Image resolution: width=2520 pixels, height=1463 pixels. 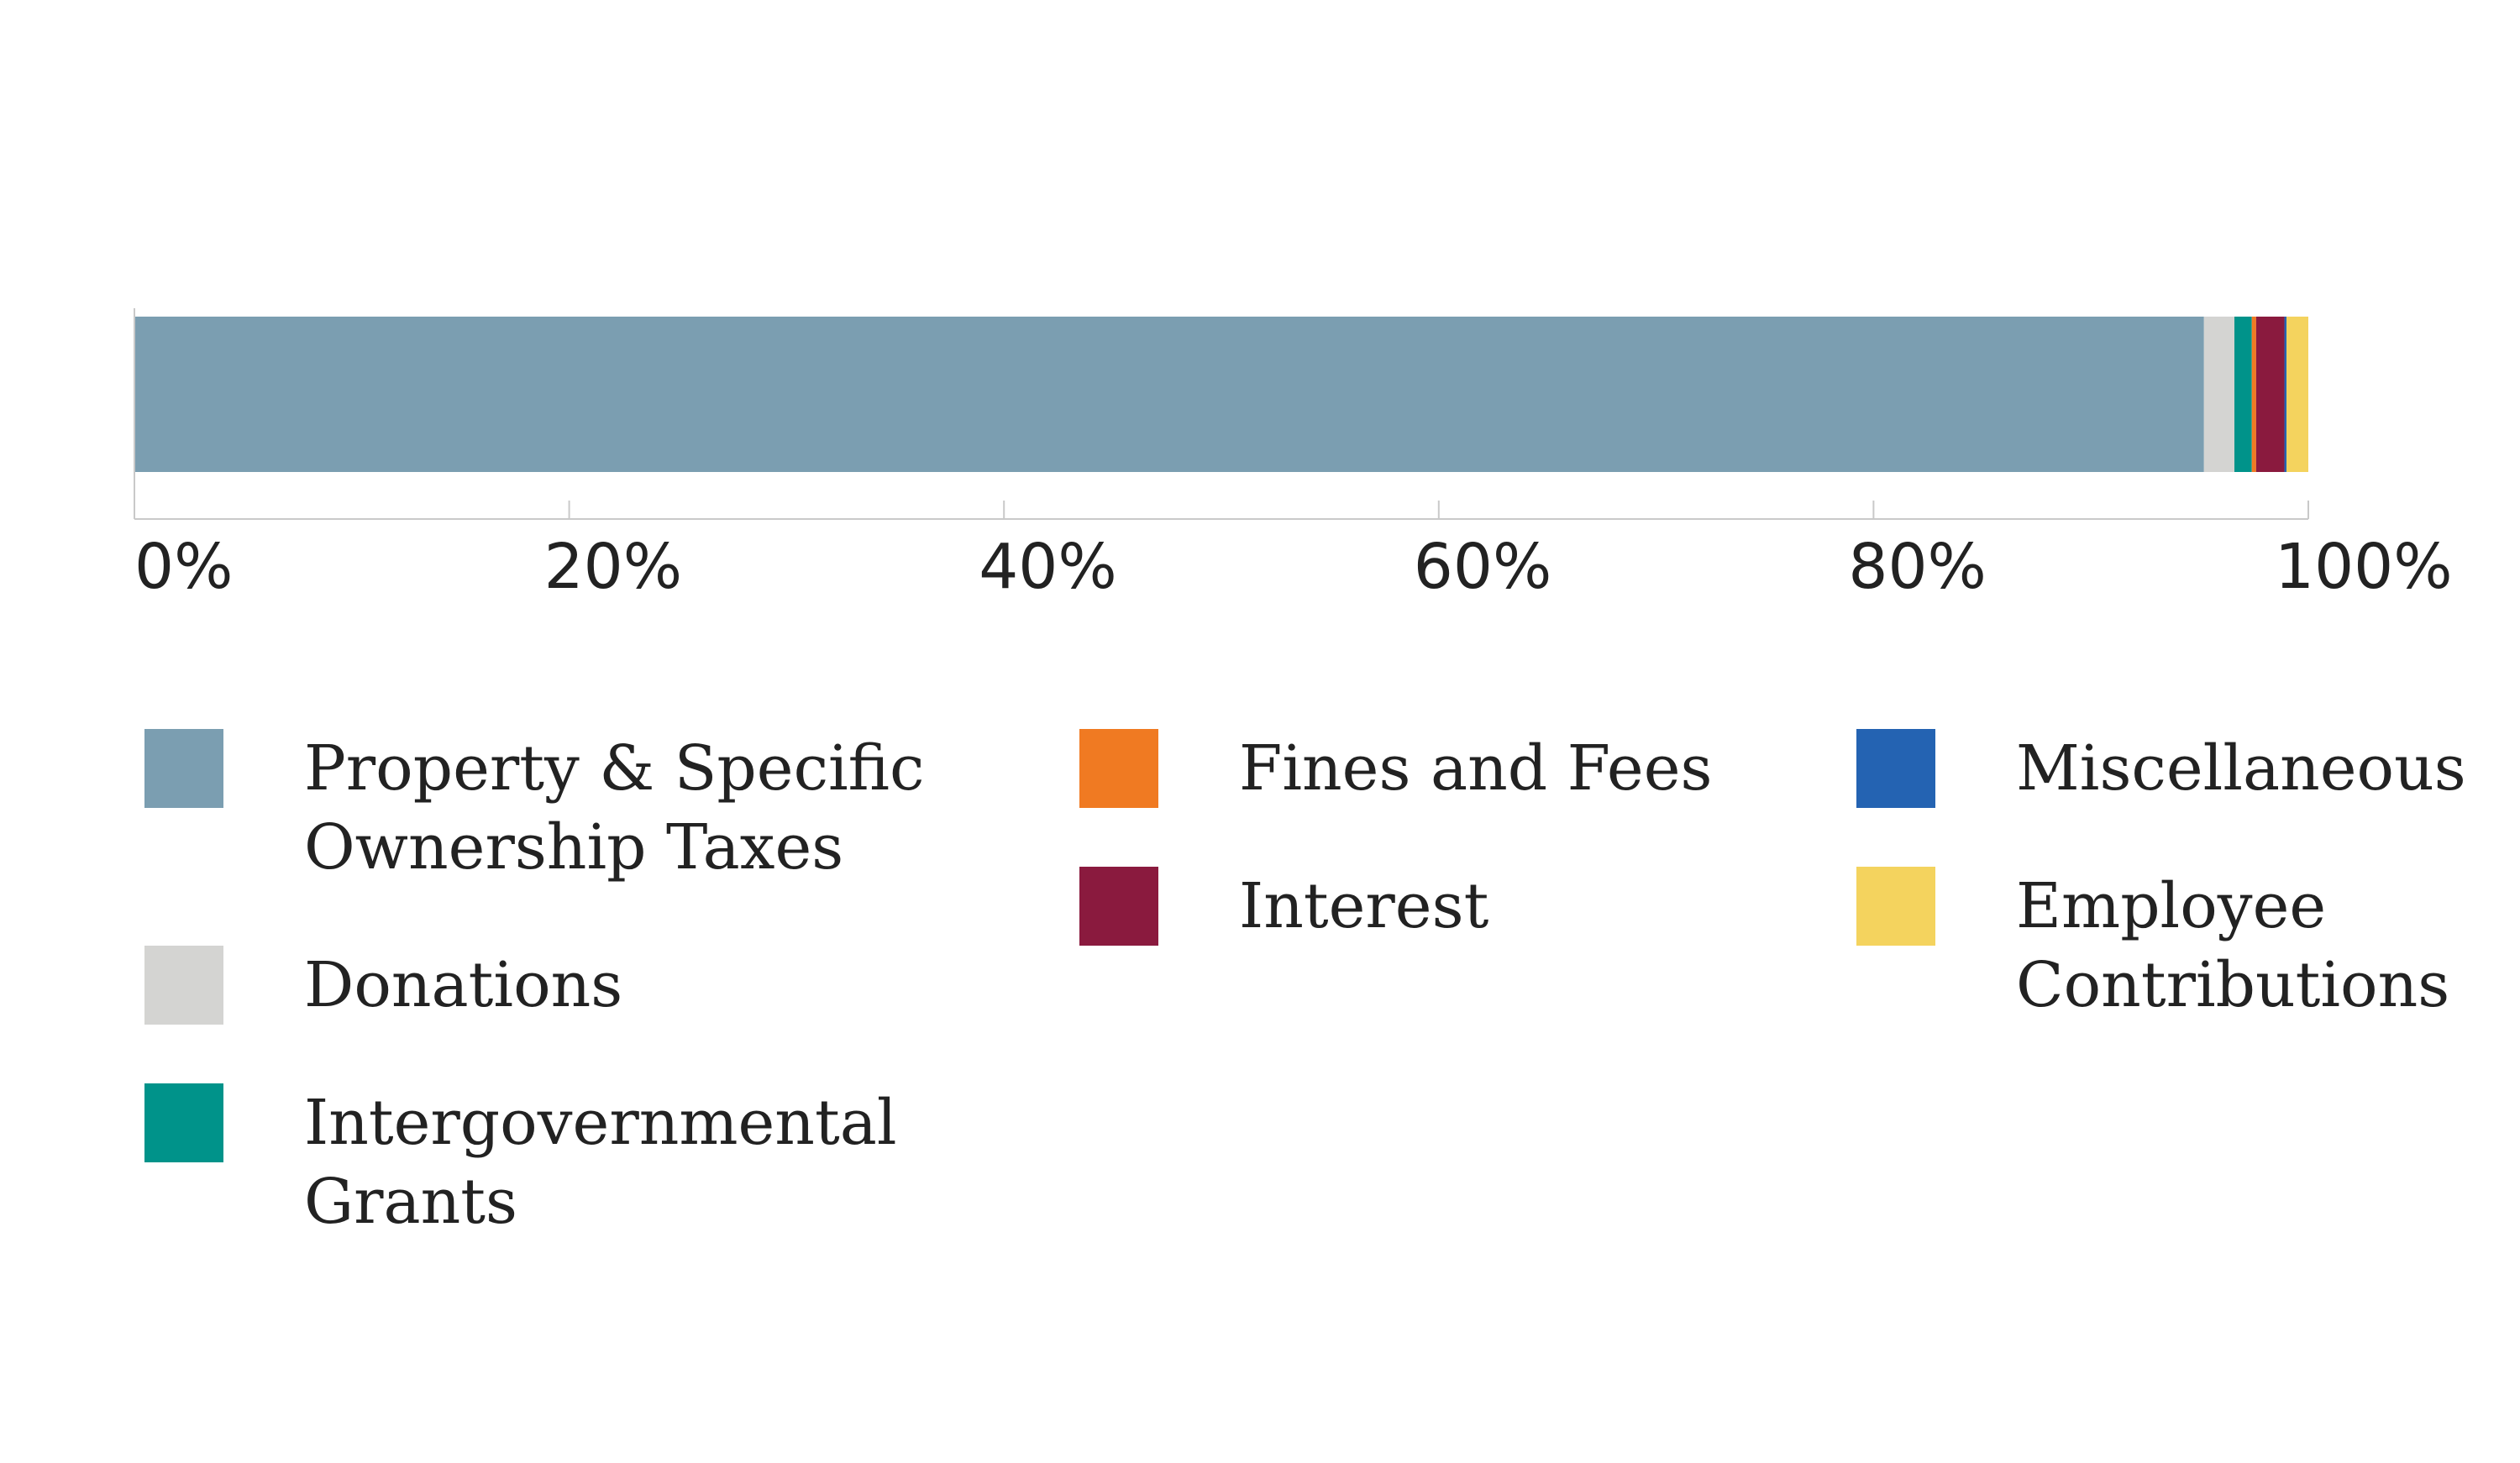 I want to click on legend-label: Intergovernmental Grants, so click(x=600, y=1162).